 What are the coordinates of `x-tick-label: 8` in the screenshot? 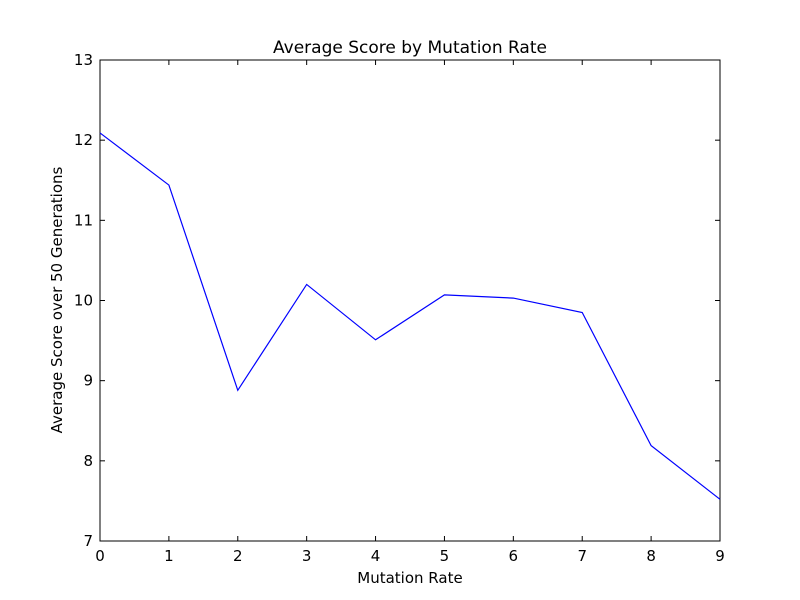 It's located at (651, 556).